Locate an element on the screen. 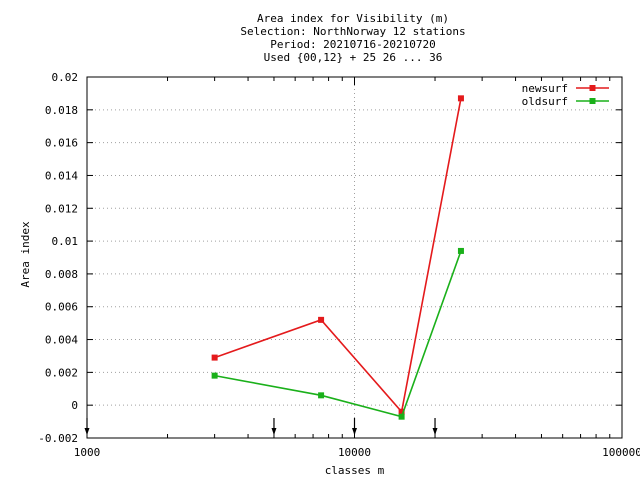 Image resolution: width=640 pixels, height=480 pixels. legend-marker-newsurf is located at coordinates (592, 88).